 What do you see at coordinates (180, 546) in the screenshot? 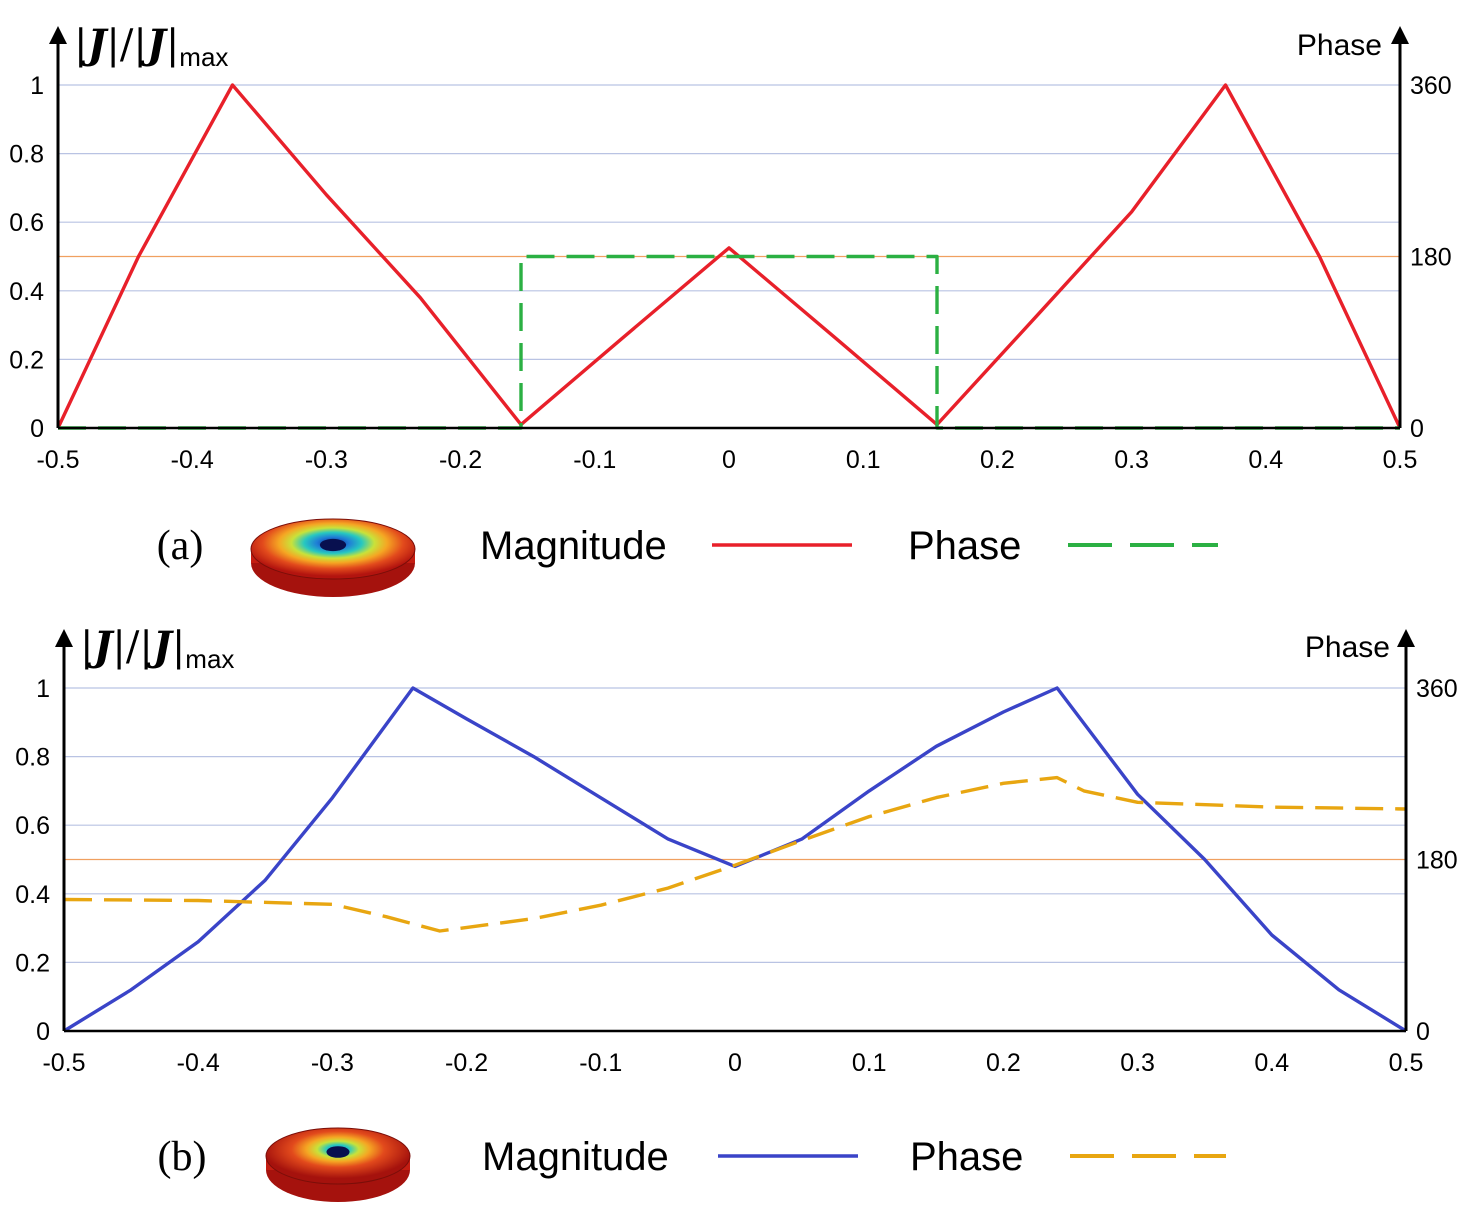
I see `panel-label: (a)` at bounding box center [180, 546].